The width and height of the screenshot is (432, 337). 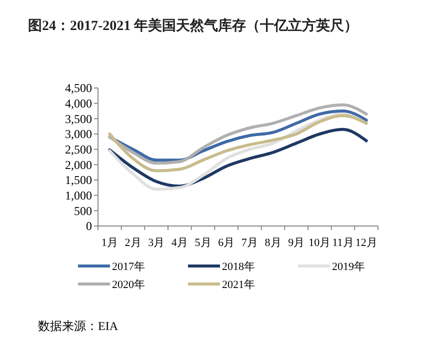 I want to click on x-tick-label: 3月, so click(x=156, y=243).